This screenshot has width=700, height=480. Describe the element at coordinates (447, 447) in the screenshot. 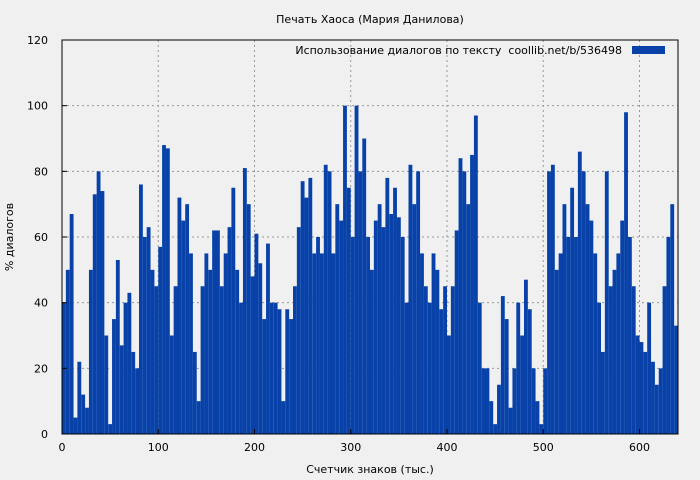

I see `x-tick-label: 400` at that location.